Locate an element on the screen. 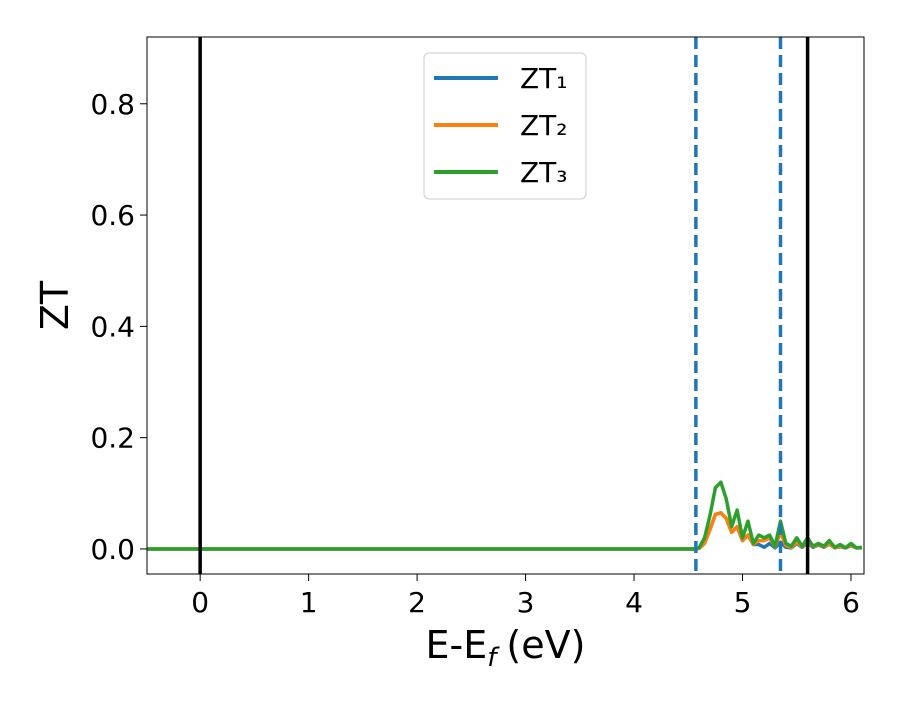 This screenshot has width=900, height=704. x-tick-label: 4 is located at coordinates (634, 602).